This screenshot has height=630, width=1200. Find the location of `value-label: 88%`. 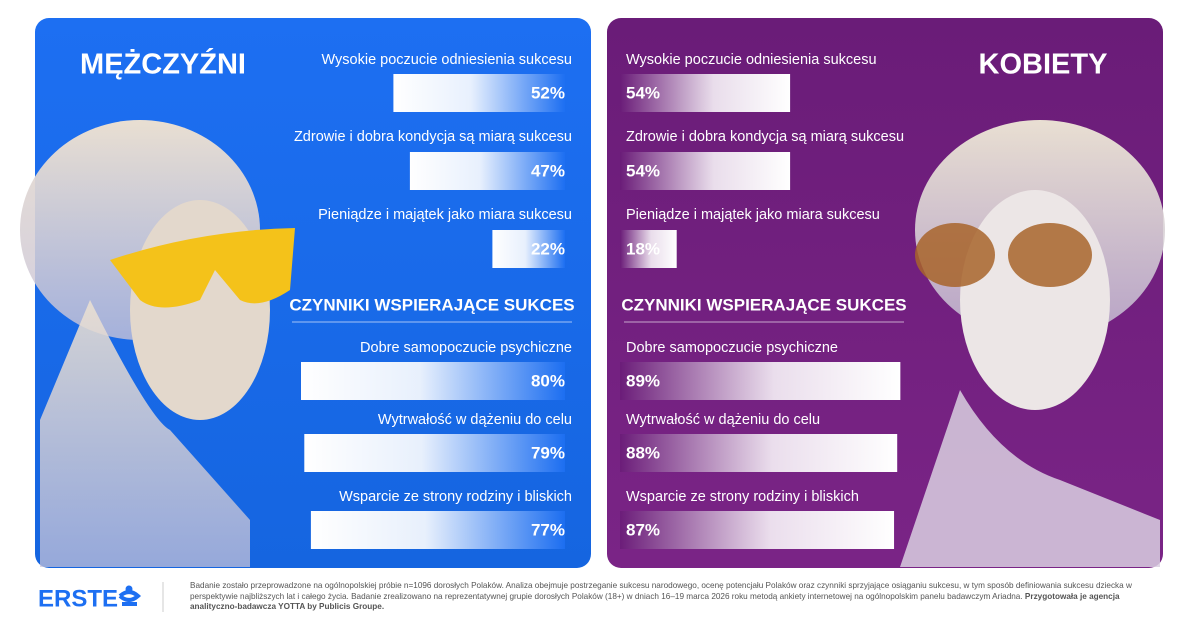

value-label: 88% is located at coordinates (643, 452).